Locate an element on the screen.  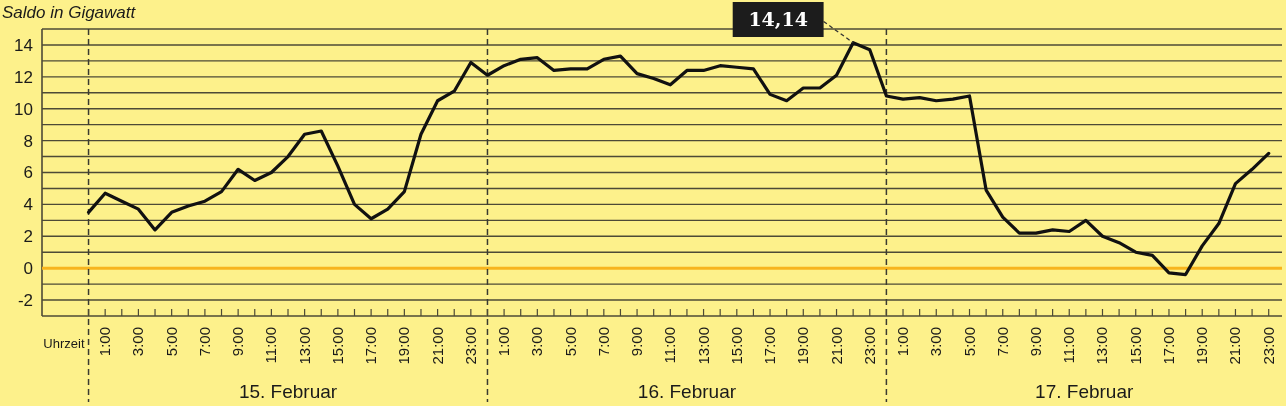
y-tick-label: 14 is located at coordinates (23, 45).